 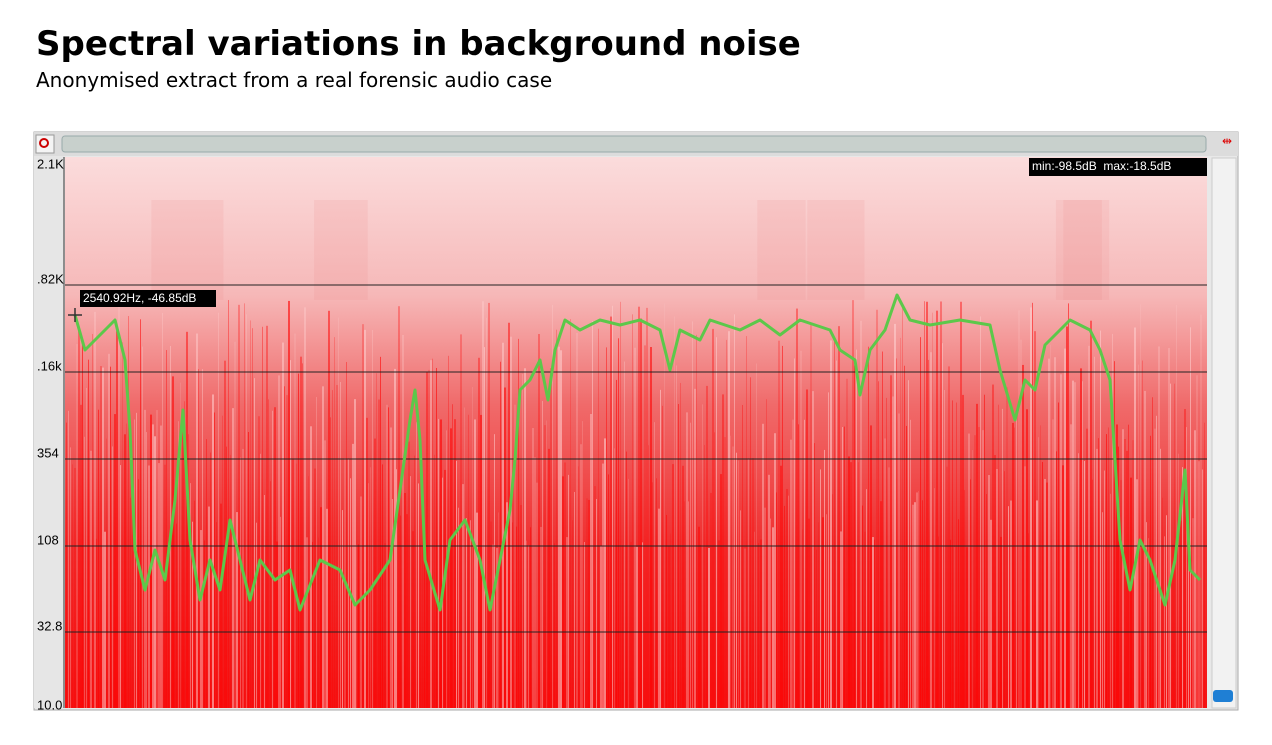 I want to click on band, so click(x=781, y=250).